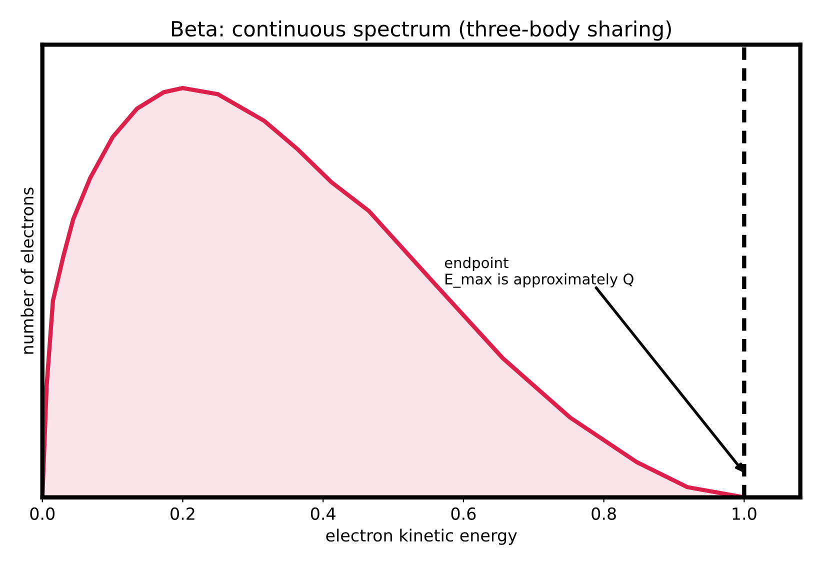  I want to click on chart-title: Beta: continuous spectrum (three-body sharing), so click(421, 30).